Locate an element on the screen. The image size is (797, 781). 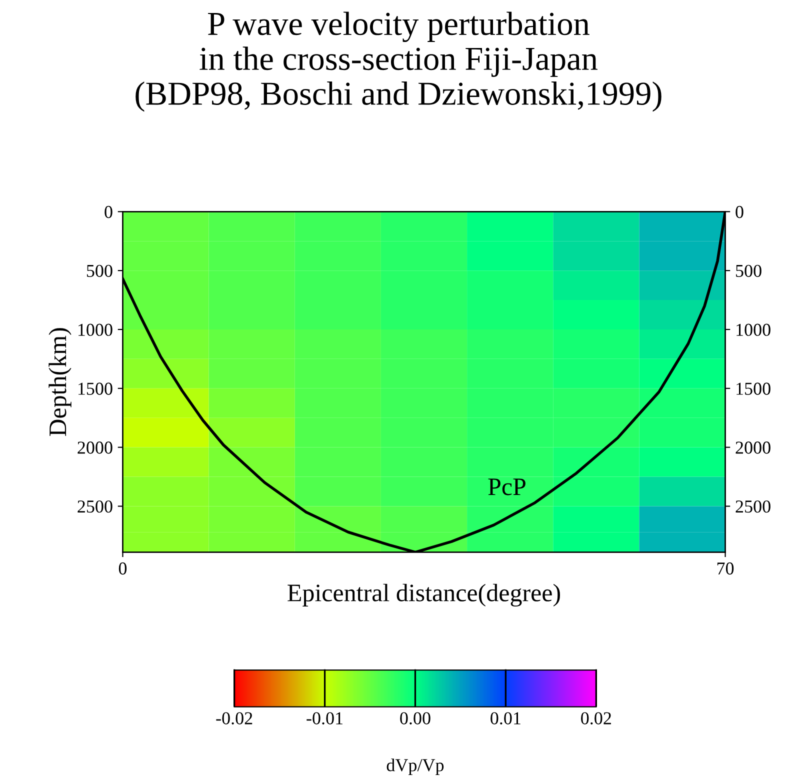
series-label: PcP is located at coordinates (507, 487).